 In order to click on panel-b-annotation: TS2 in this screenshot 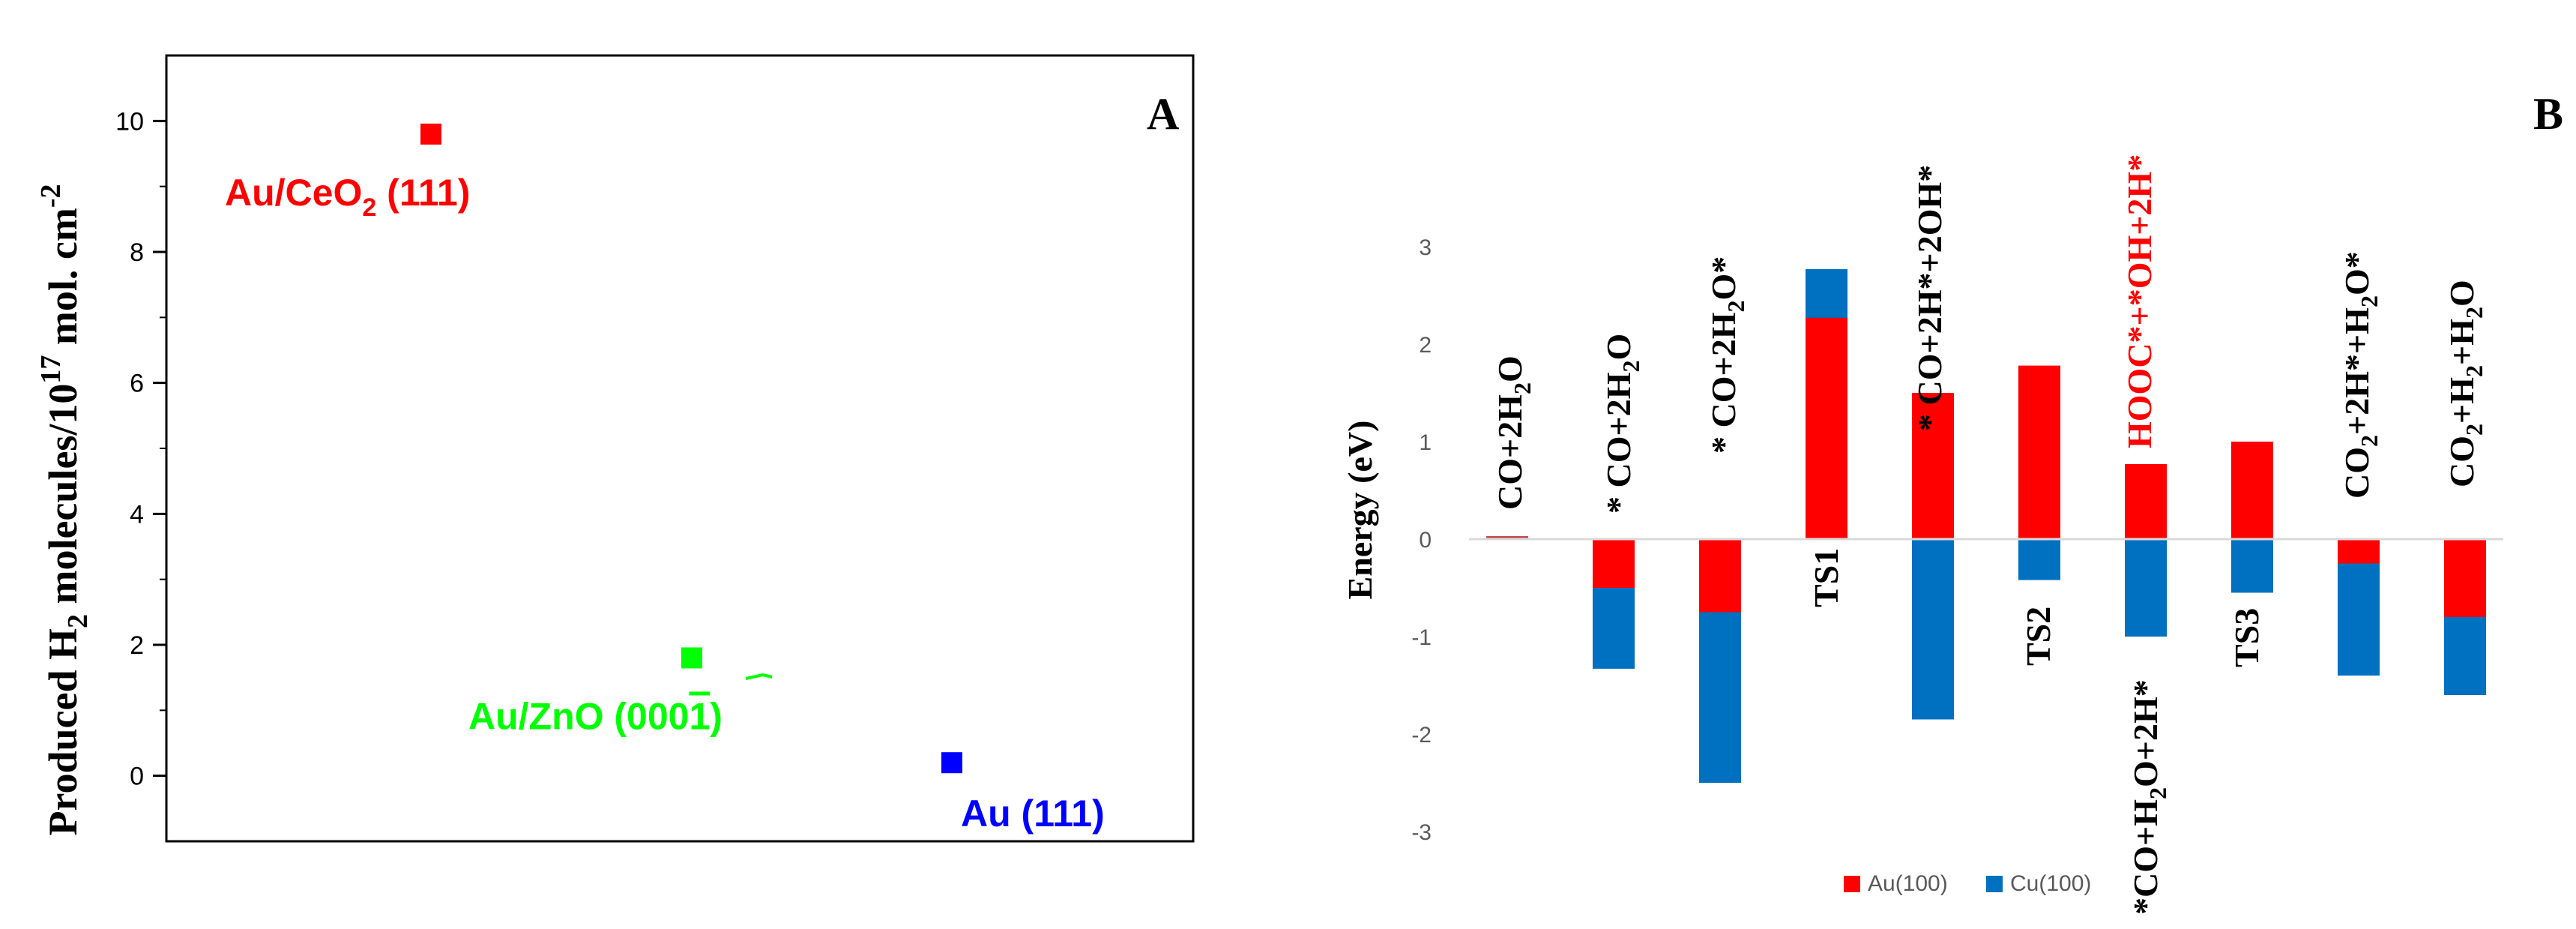, I will do `click(2038, 637)`.